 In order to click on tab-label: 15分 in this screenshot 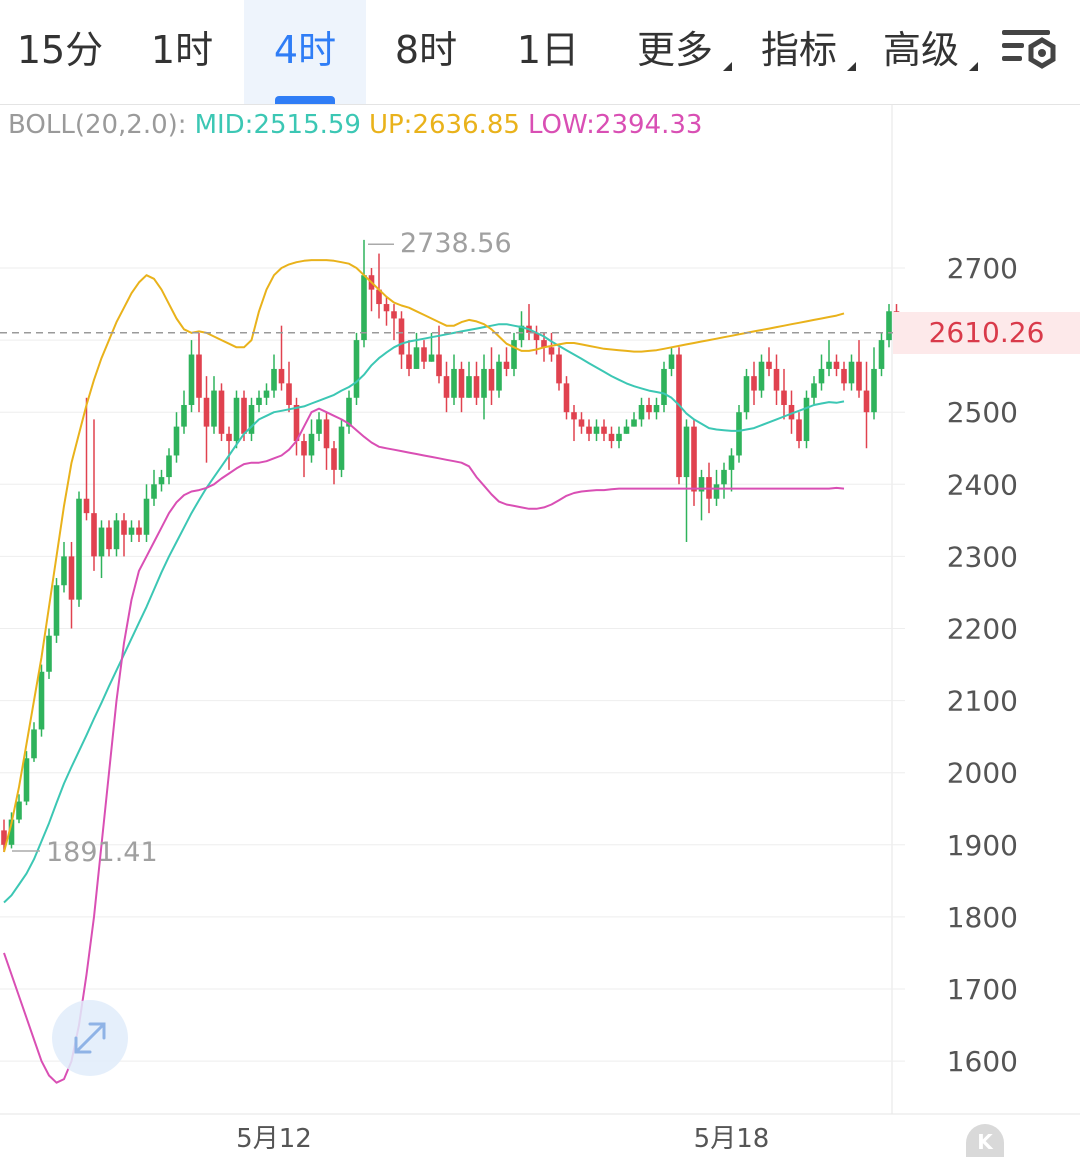, I will do `click(60, 50)`.